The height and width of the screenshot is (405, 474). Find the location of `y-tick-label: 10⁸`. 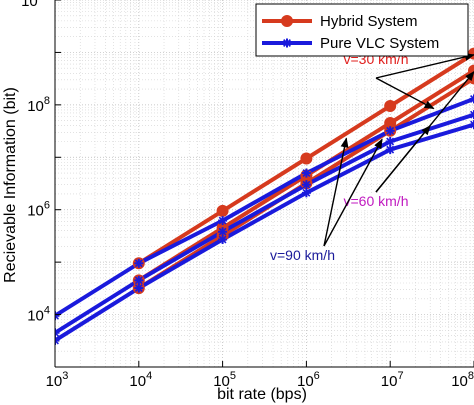

y-tick-label: 10⁸ is located at coordinates (38, 105).